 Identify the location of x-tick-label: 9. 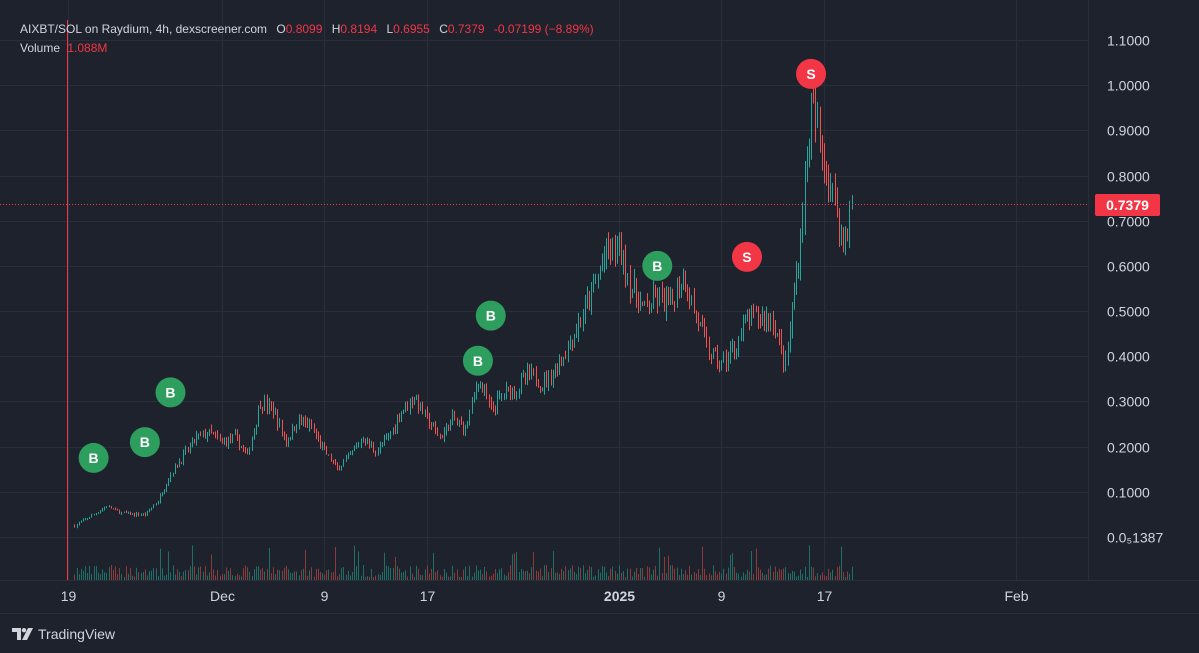
(722, 596).